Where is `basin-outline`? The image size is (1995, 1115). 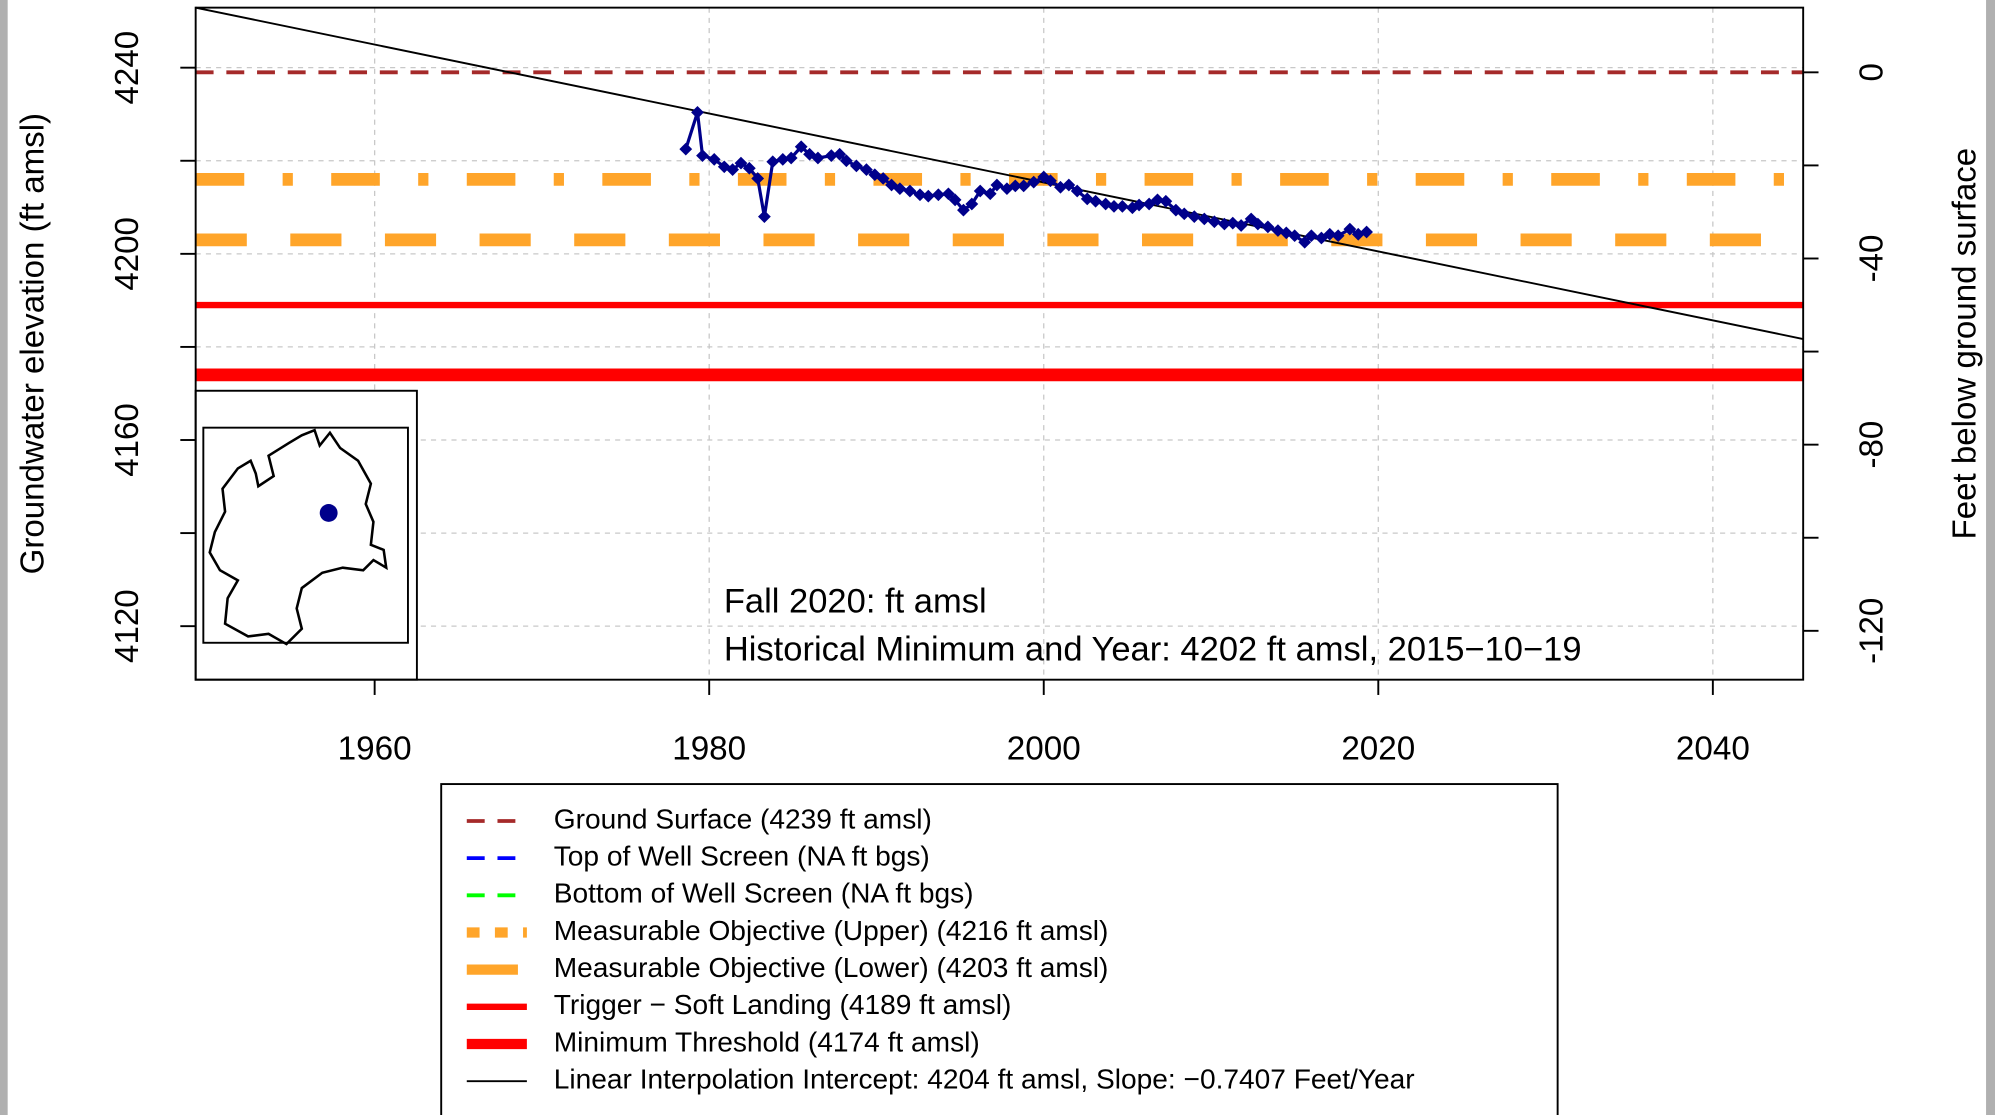
basin-outline is located at coordinates (298, 537).